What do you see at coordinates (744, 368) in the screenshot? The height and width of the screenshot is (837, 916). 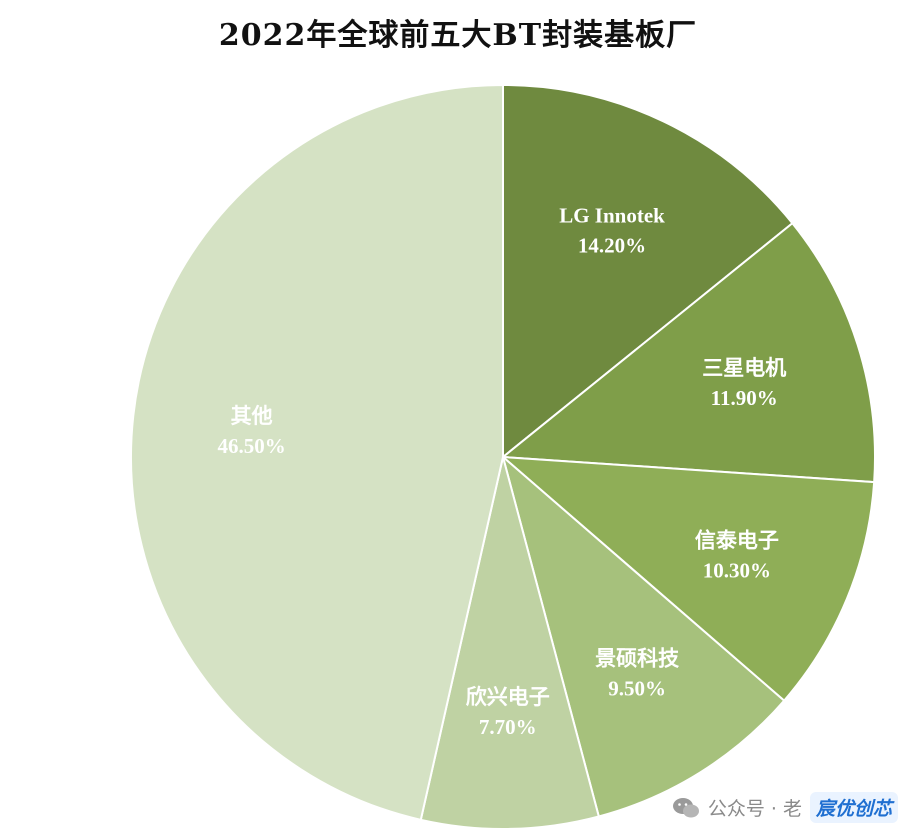 I see `slice-label: 三星电机` at bounding box center [744, 368].